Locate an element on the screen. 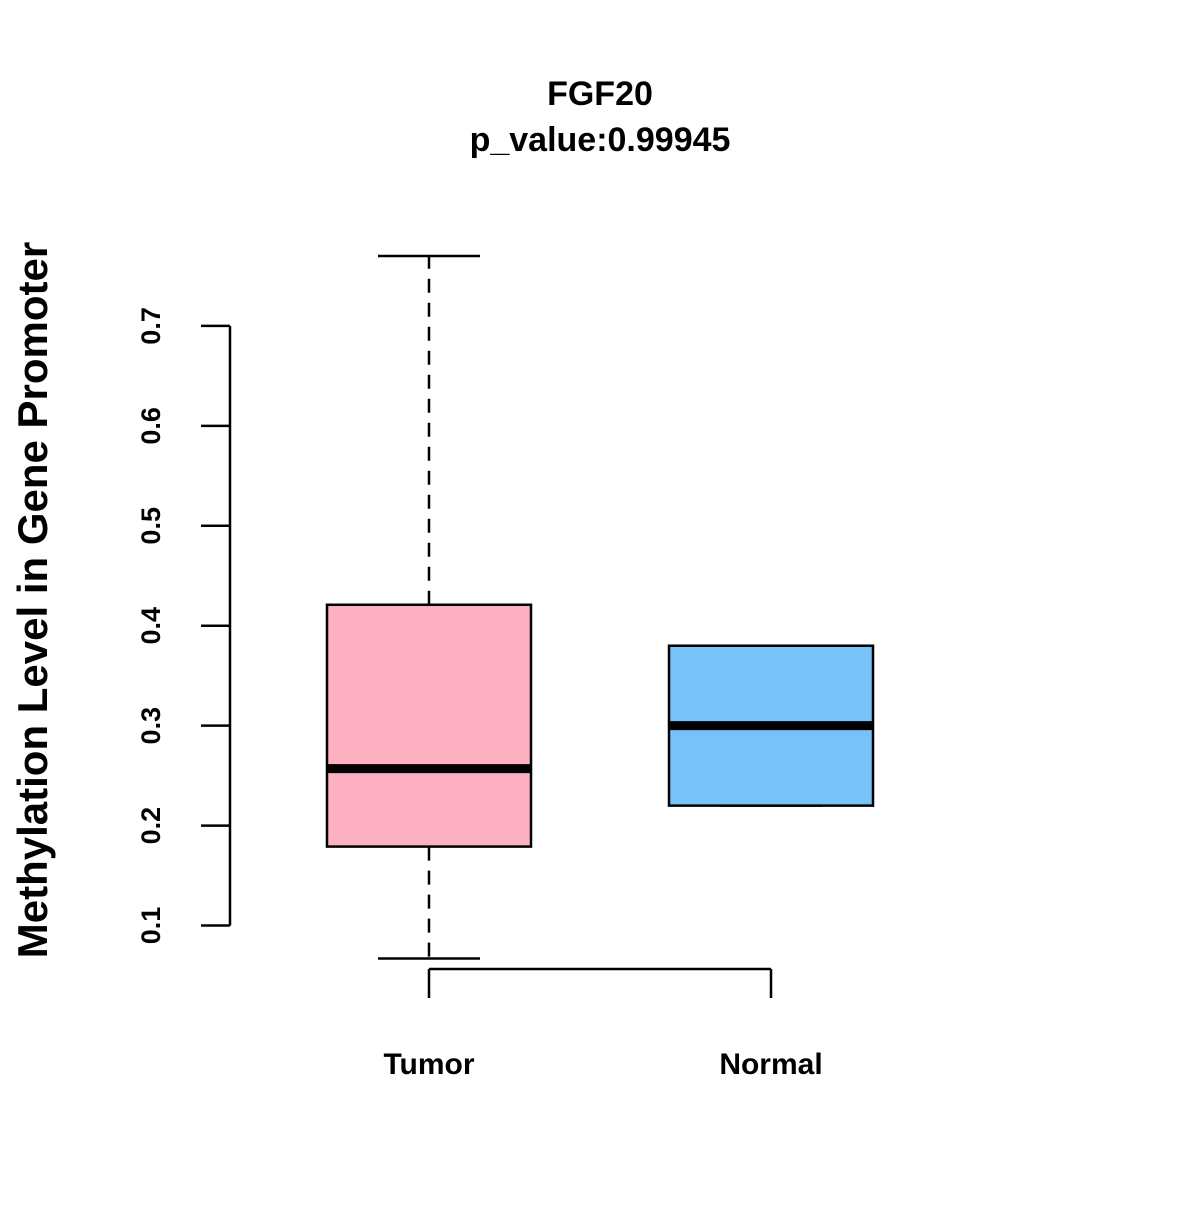 The image size is (1200, 1205). box-normal is located at coordinates (771, 725).